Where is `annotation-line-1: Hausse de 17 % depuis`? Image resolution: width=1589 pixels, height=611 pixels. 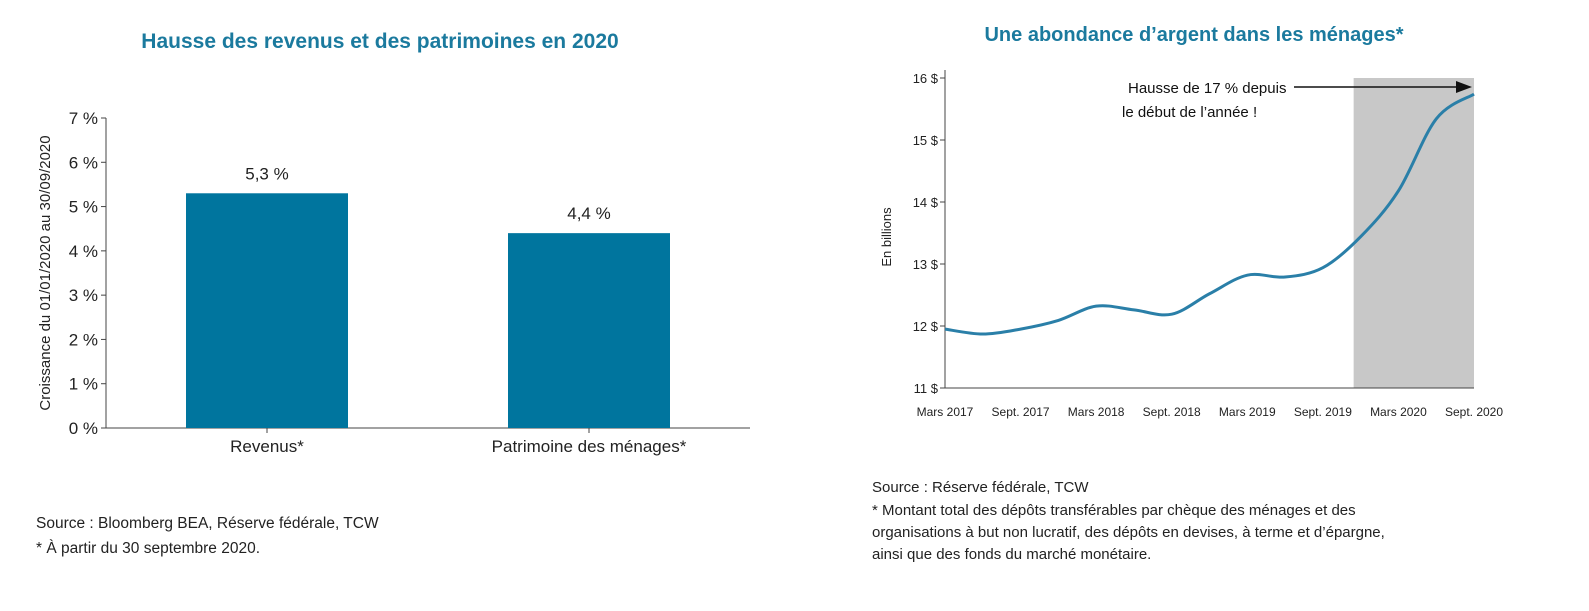
annotation-line-1: Hausse de 17 % depuis is located at coordinates (1207, 88).